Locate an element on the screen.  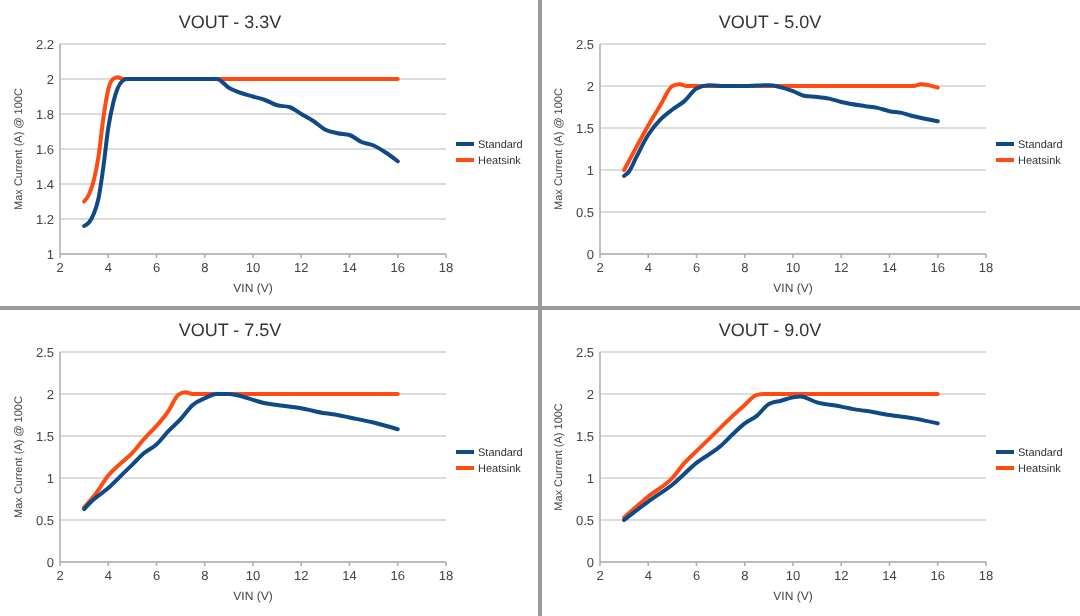
chart-title: VOUT - 9.0V is located at coordinates (770, 330).